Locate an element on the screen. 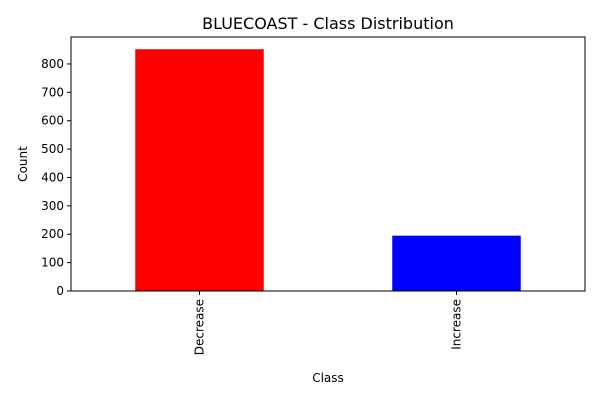  y-tick-label: 800 is located at coordinates (52, 64).